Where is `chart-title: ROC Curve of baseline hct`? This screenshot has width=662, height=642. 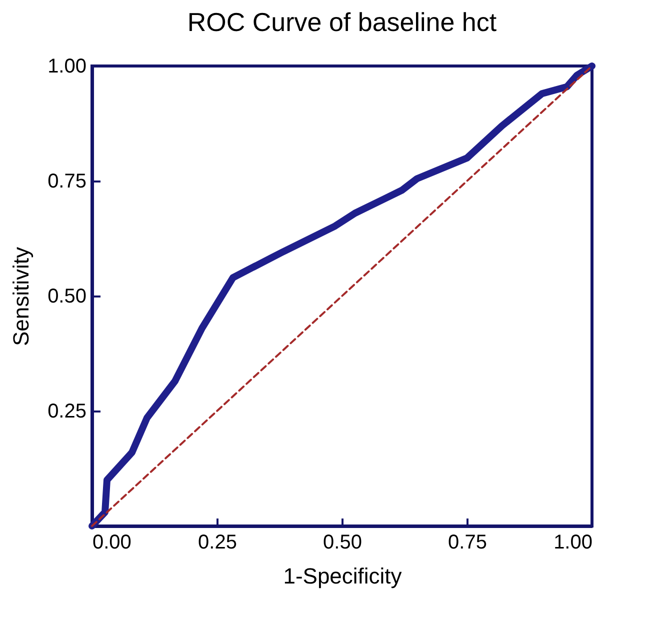 chart-title: ROC Curve of baseline hct is located at coordinates (342, 22).